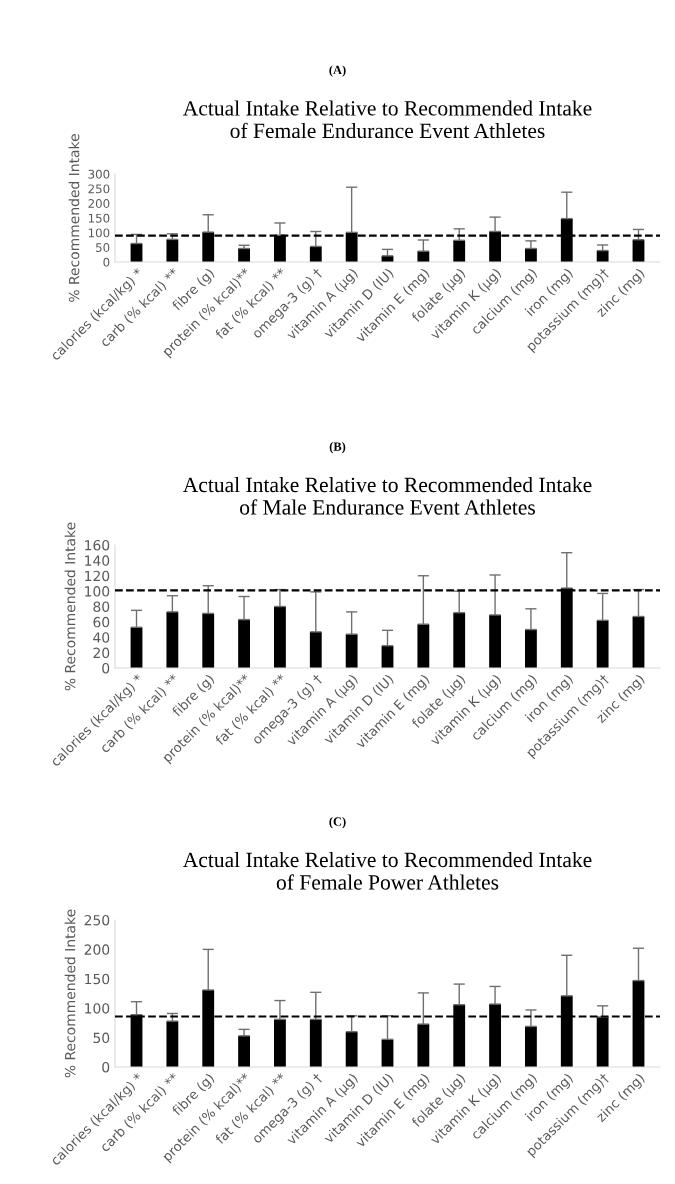  I want to click on chart-title: Actual Intake Relative to Recommended Intake of Female Endurance Event Athletes, so click(387, 119).